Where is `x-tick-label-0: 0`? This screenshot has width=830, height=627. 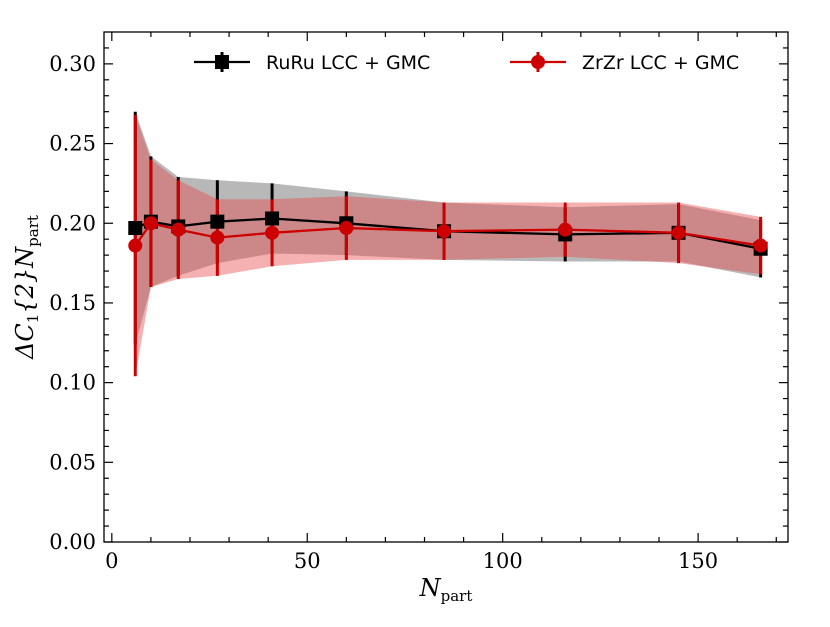 x-tick-label-0: 0 is located at coordinates (111, 561).